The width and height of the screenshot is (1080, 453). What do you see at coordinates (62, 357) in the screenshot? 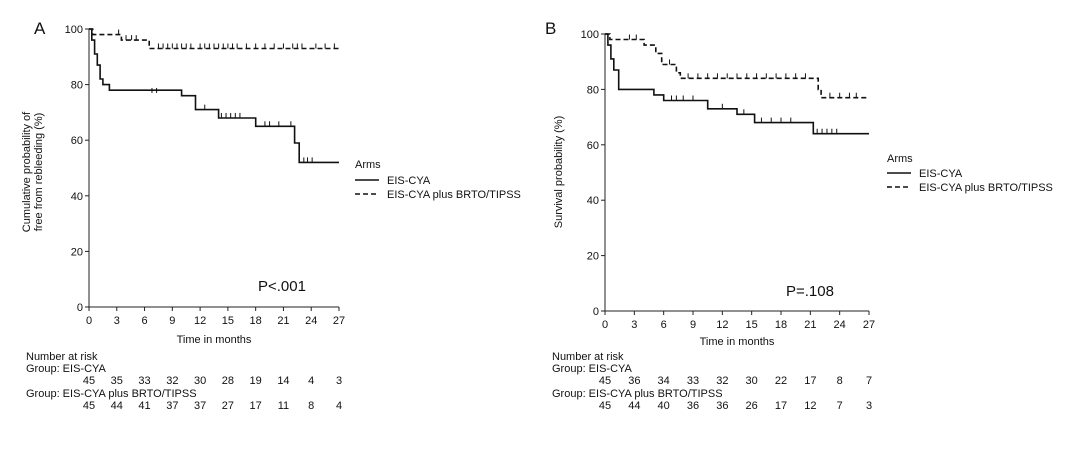
I see `panel-a-risk-header: Number at risk` at bounding box center [62, 357].